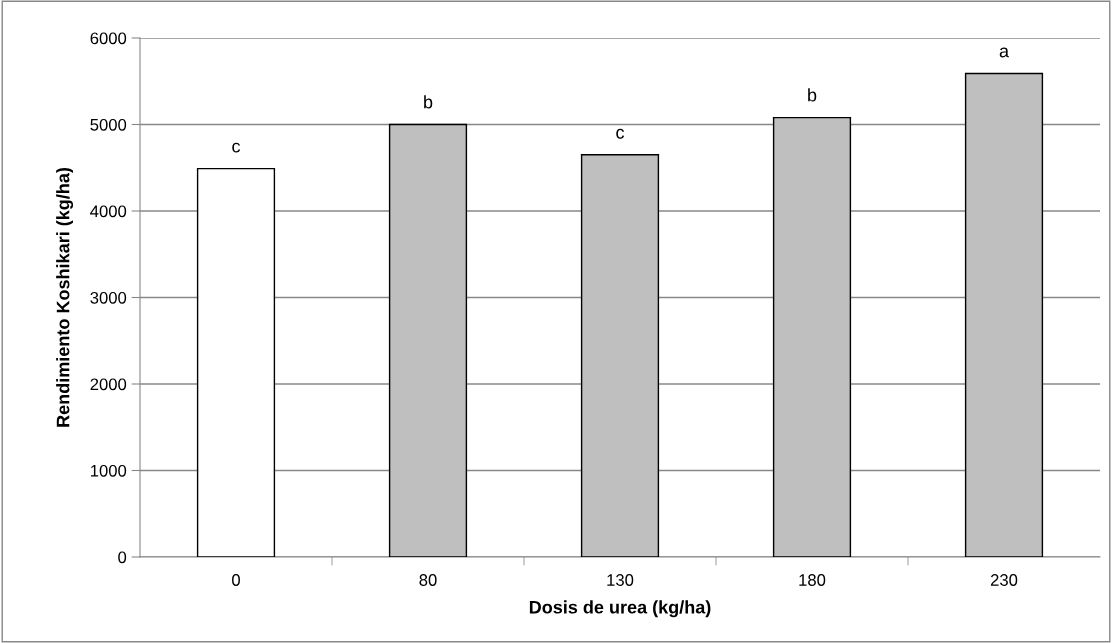 The height and width of the screenshot is (643, 1112). Describe the element at coordinates (1004, 580) in the screenshot. I see `x-tick-label: 230` at that location.